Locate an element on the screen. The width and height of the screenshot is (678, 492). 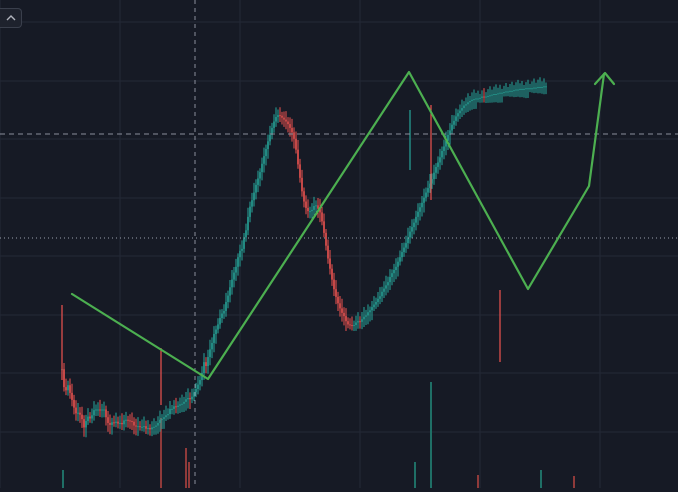
arrow-head is located at coordinates (604, 78).